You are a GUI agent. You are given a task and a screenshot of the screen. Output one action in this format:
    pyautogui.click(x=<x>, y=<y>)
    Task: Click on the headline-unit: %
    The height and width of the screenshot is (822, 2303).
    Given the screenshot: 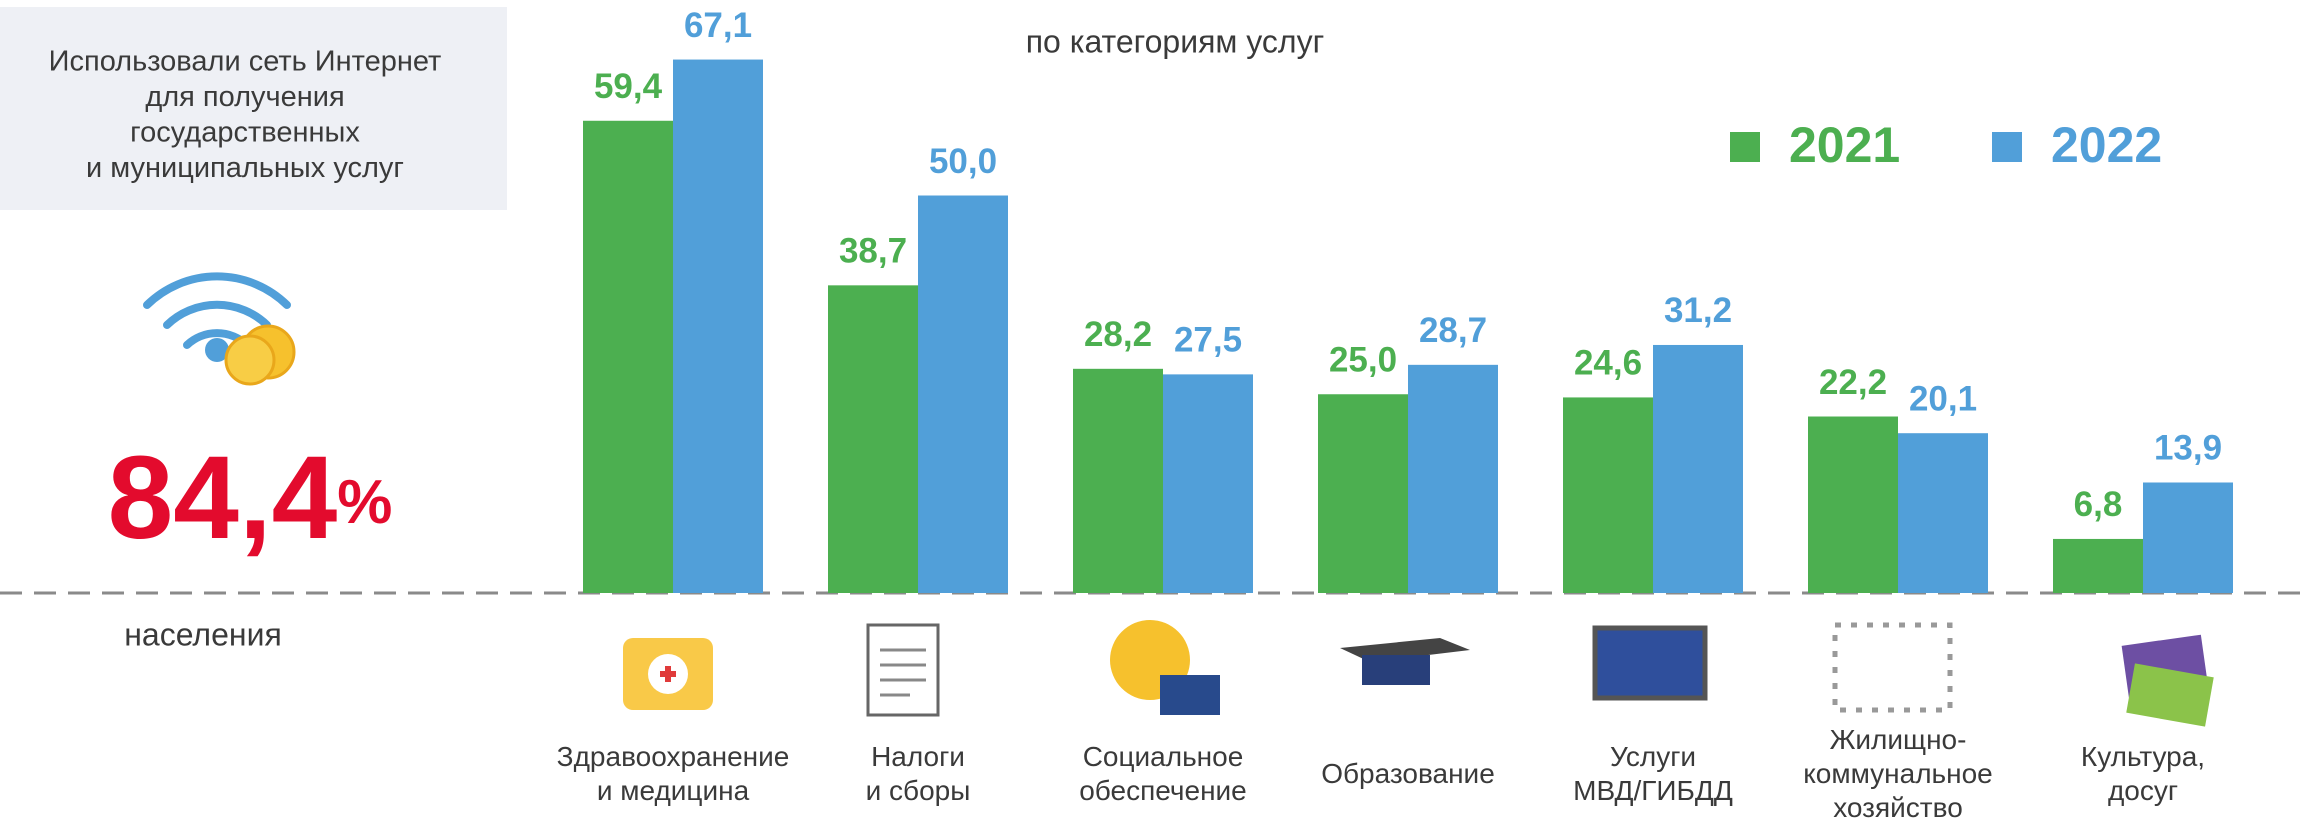 What is the action you would take?
    pyautogui.click(x=364, y=502)
    